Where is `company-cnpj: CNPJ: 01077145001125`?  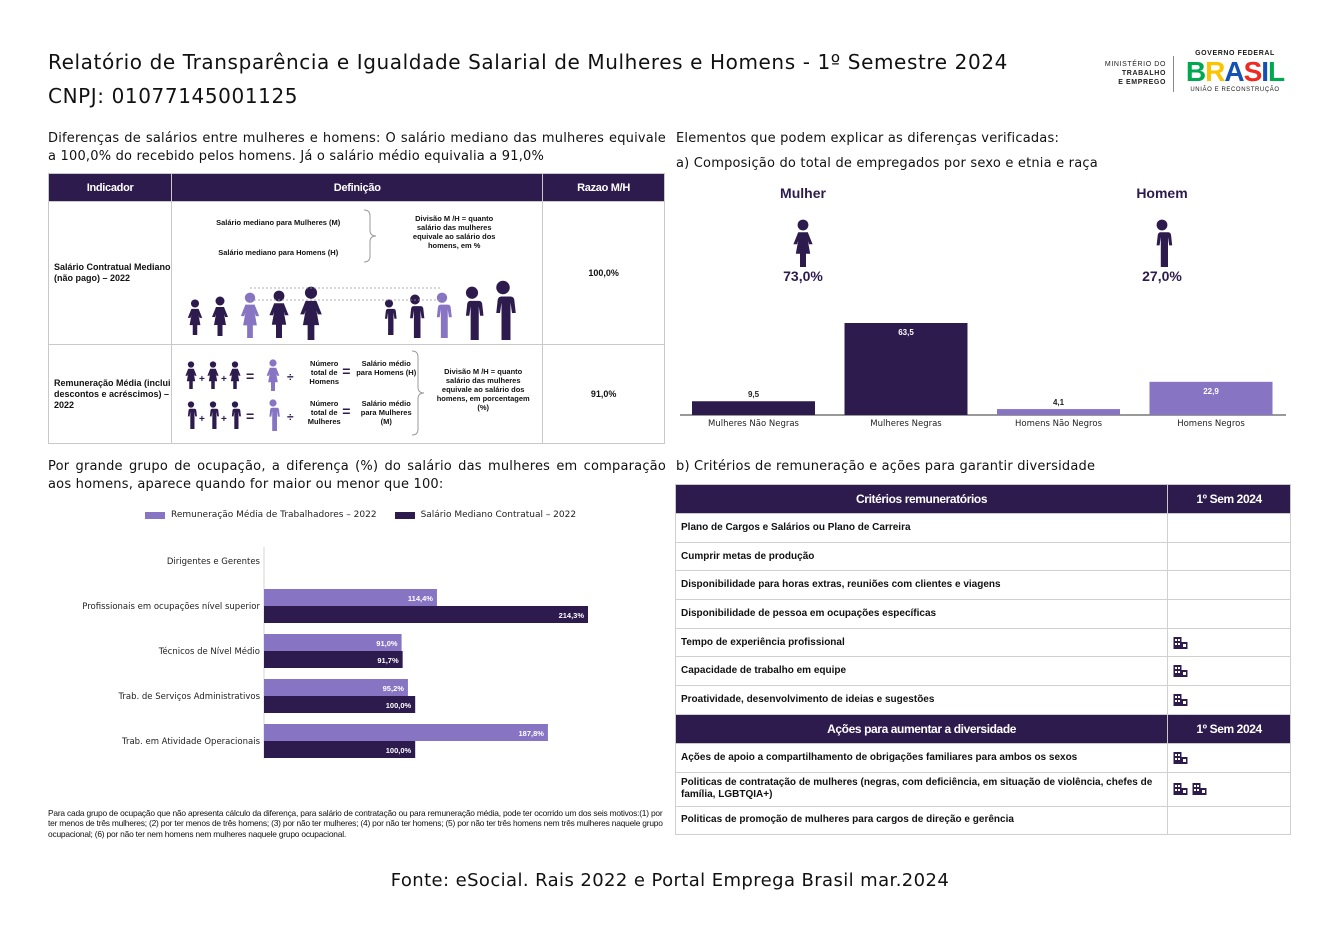
company-cnpj: CNPJ: 01077145001125 is located at coordinates (173, 96).